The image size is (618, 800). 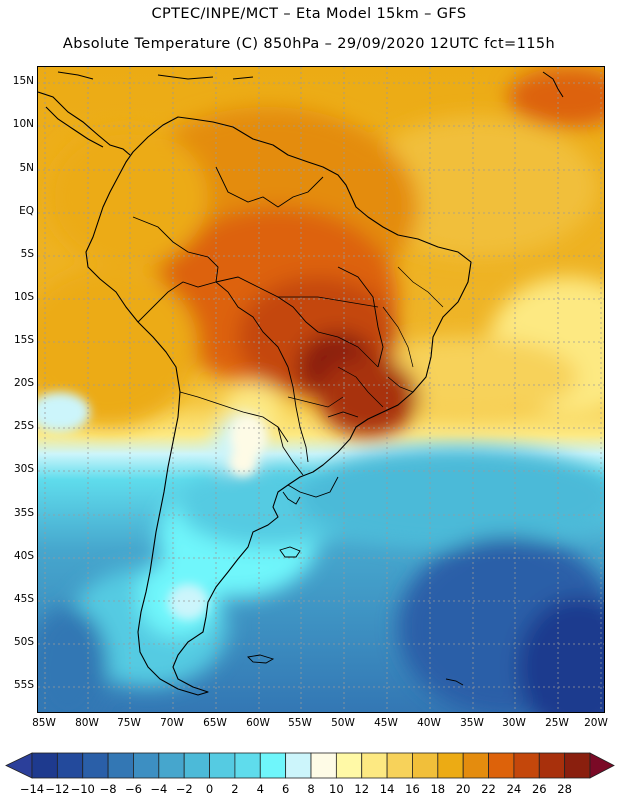 I want to click on lon-label-50w: 50W, so click(x=343, y=723).